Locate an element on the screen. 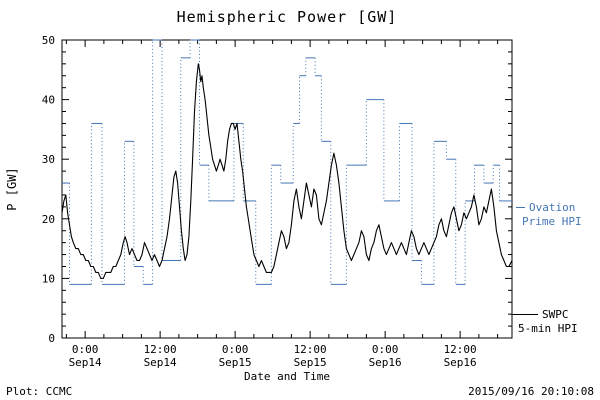 Image resolution: width=600 pixels, height=400 pixels. y-tick-label: 40 is located at coordinates (48, 100).